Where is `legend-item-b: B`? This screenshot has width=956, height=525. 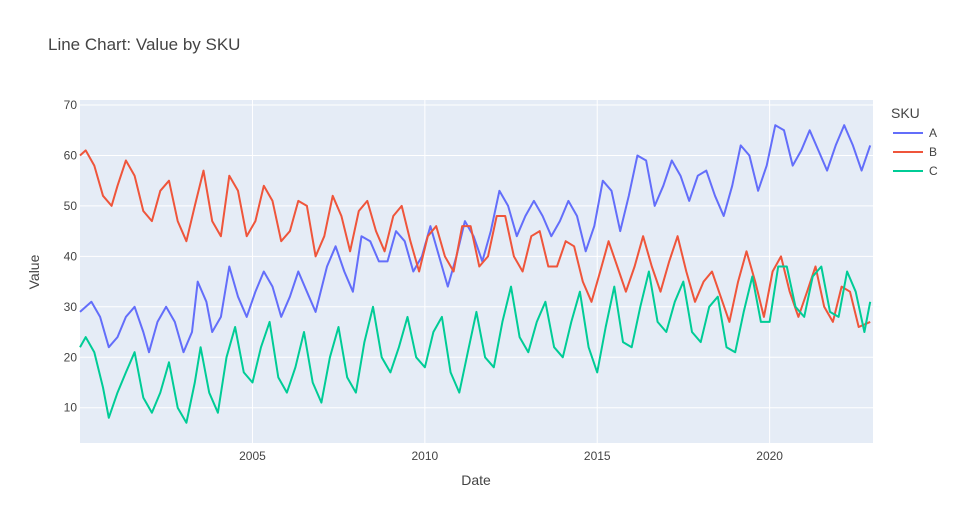 legend-item-b: B is located at coordinates (915, 152).